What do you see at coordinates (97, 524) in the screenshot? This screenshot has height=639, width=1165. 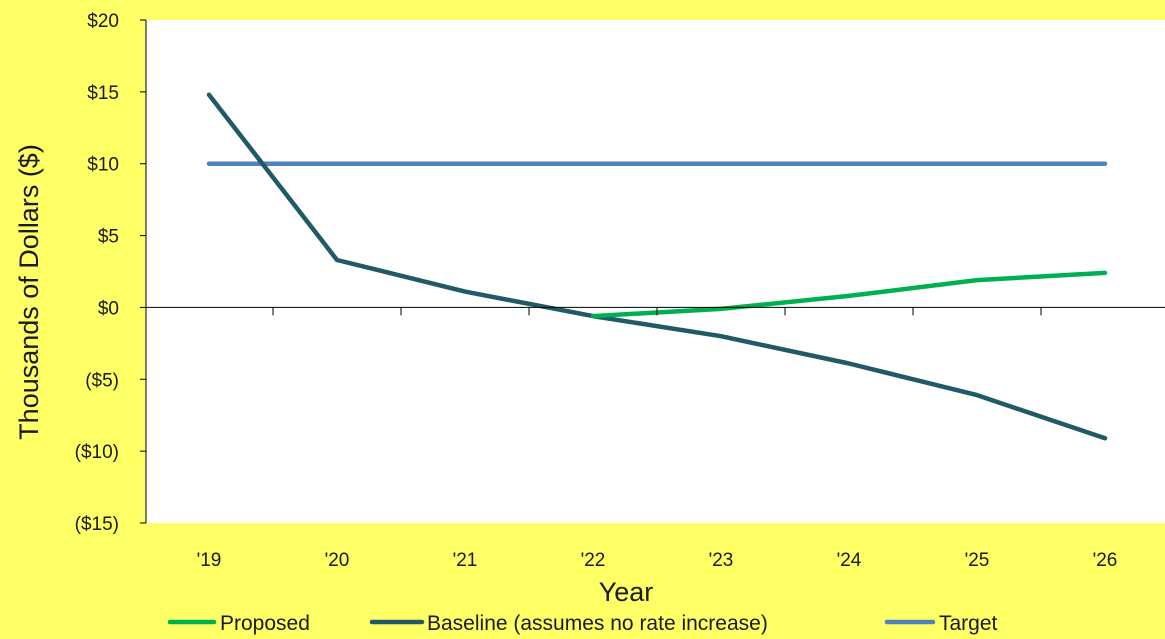 I see `y-tick-label: ($15)` at bounding box center [97, 524].